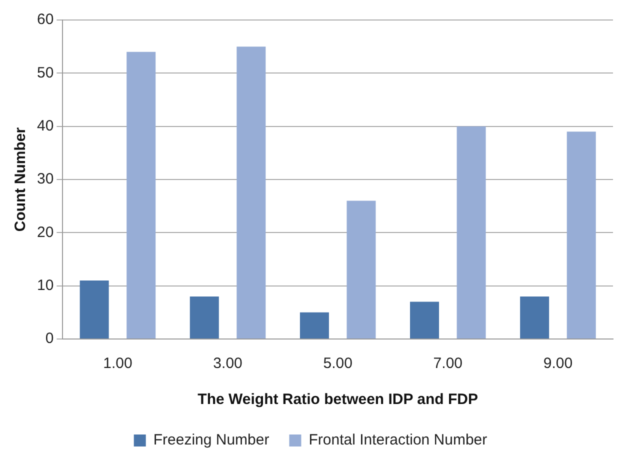 Image resolution: width=641 pixels, height=466 pixels. What do you see at coordinates (398, 440) in the screenshot?
I see `legend-label: Frontal Interaction Number` at bounding box center [398, 440].